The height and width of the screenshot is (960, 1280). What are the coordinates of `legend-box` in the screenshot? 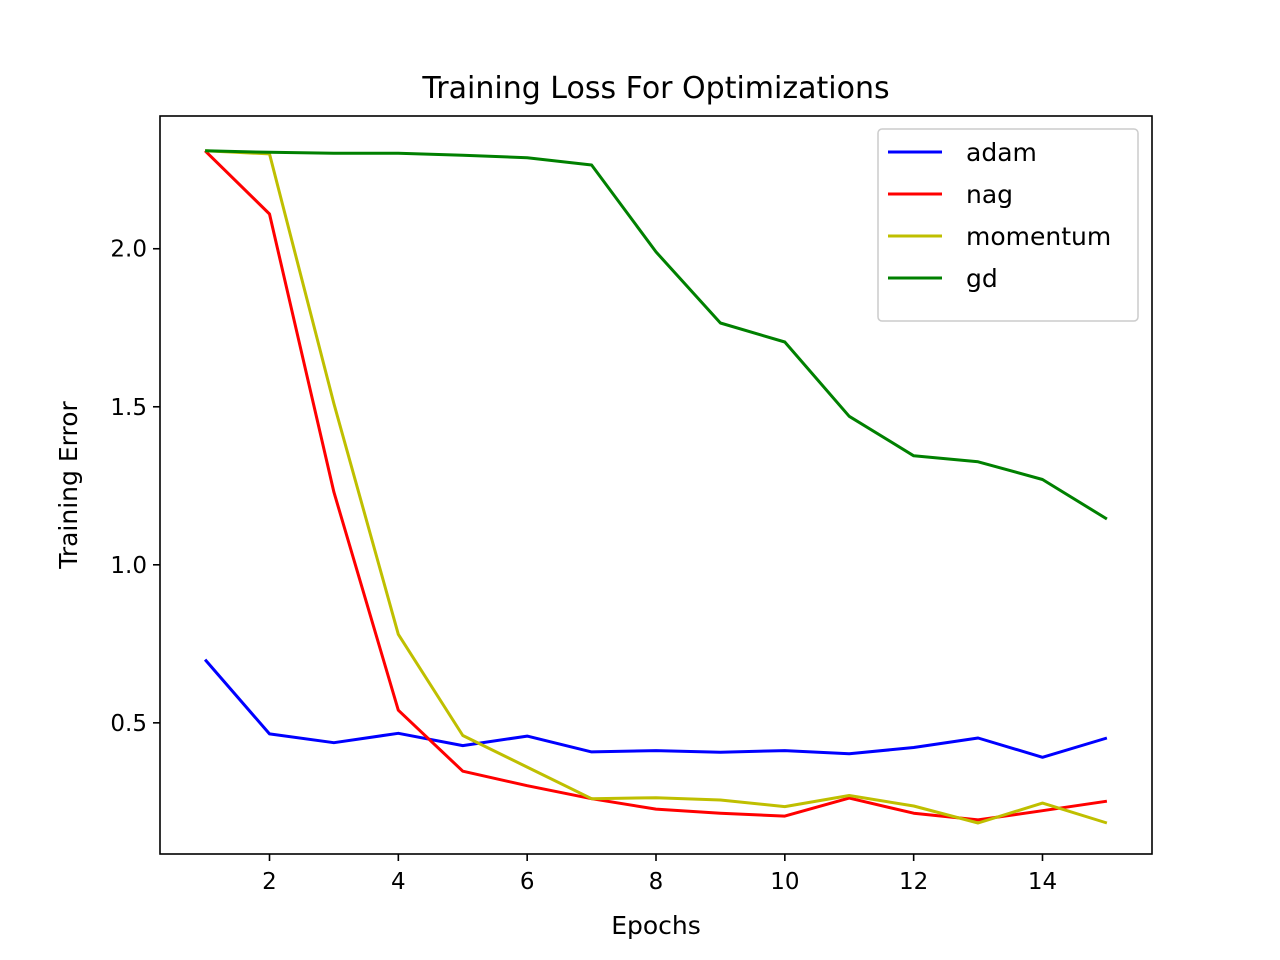 It's located at (1008, 225).